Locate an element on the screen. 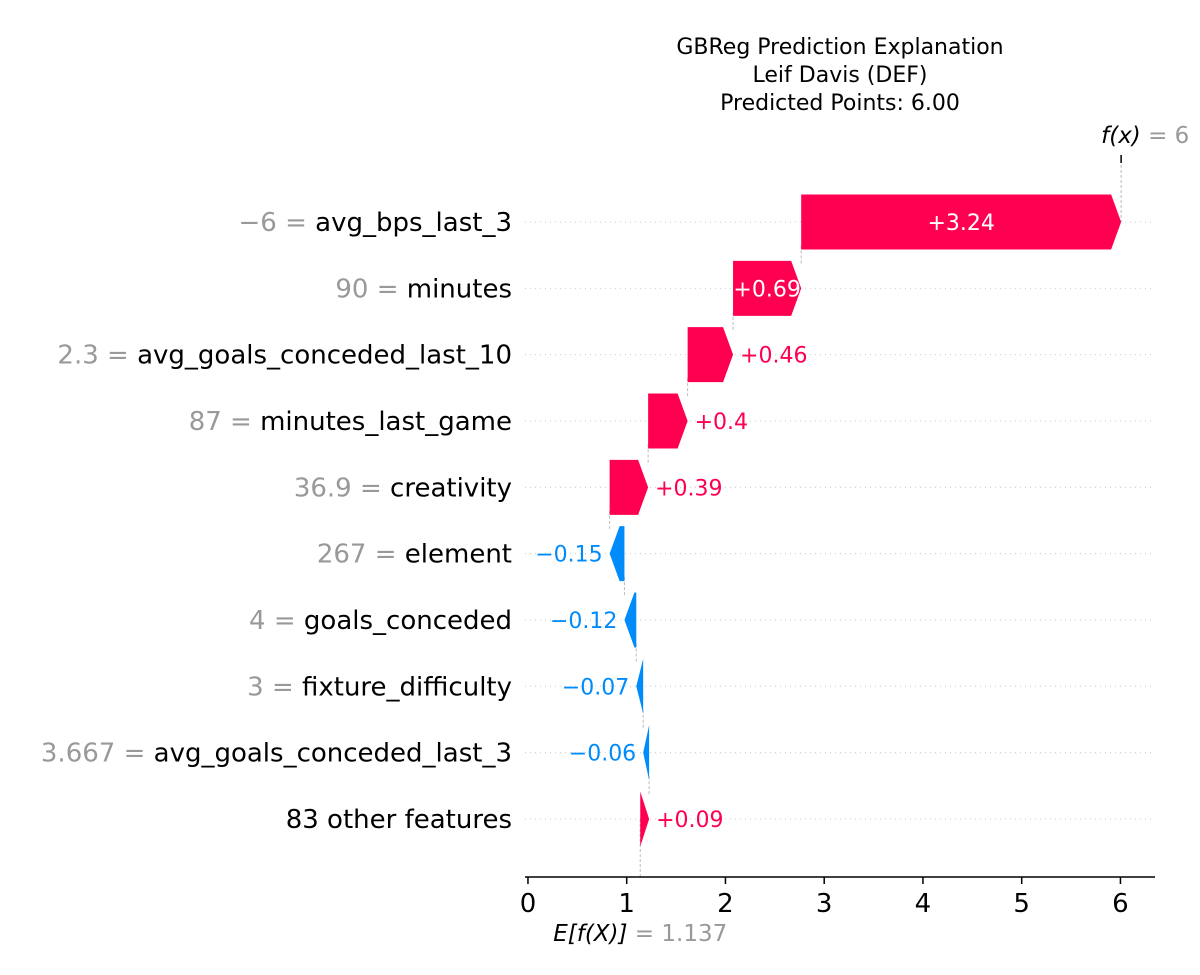  feature-value: 36.9 = is located at coordinates (342, 488).